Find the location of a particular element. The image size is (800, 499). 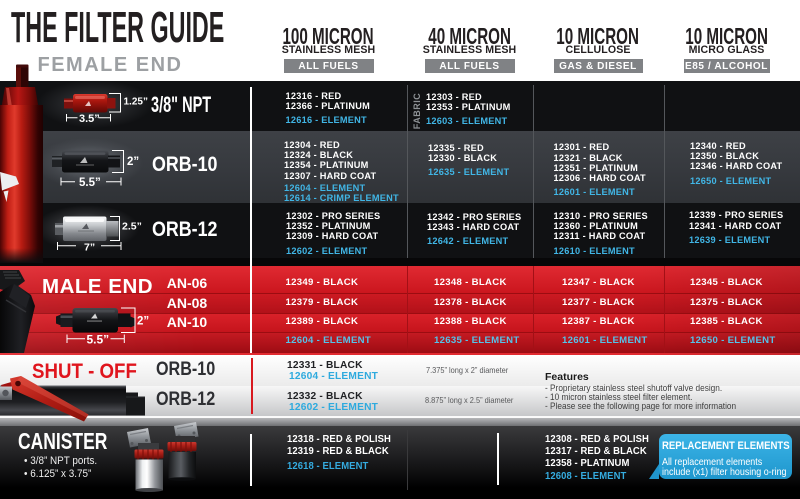

svg-text: 2.5” is located at coordinates (132, 227).